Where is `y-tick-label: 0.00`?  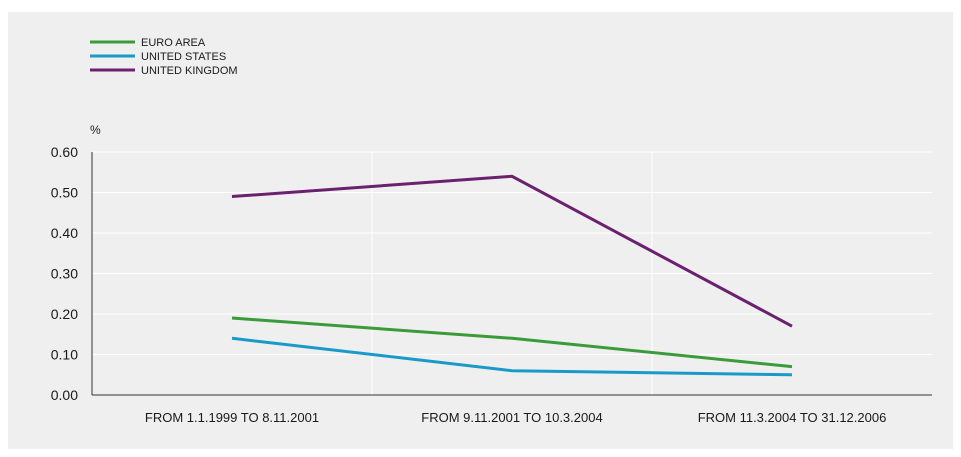
y-tick-label: 0.00 is located at coordinates (64, 395).